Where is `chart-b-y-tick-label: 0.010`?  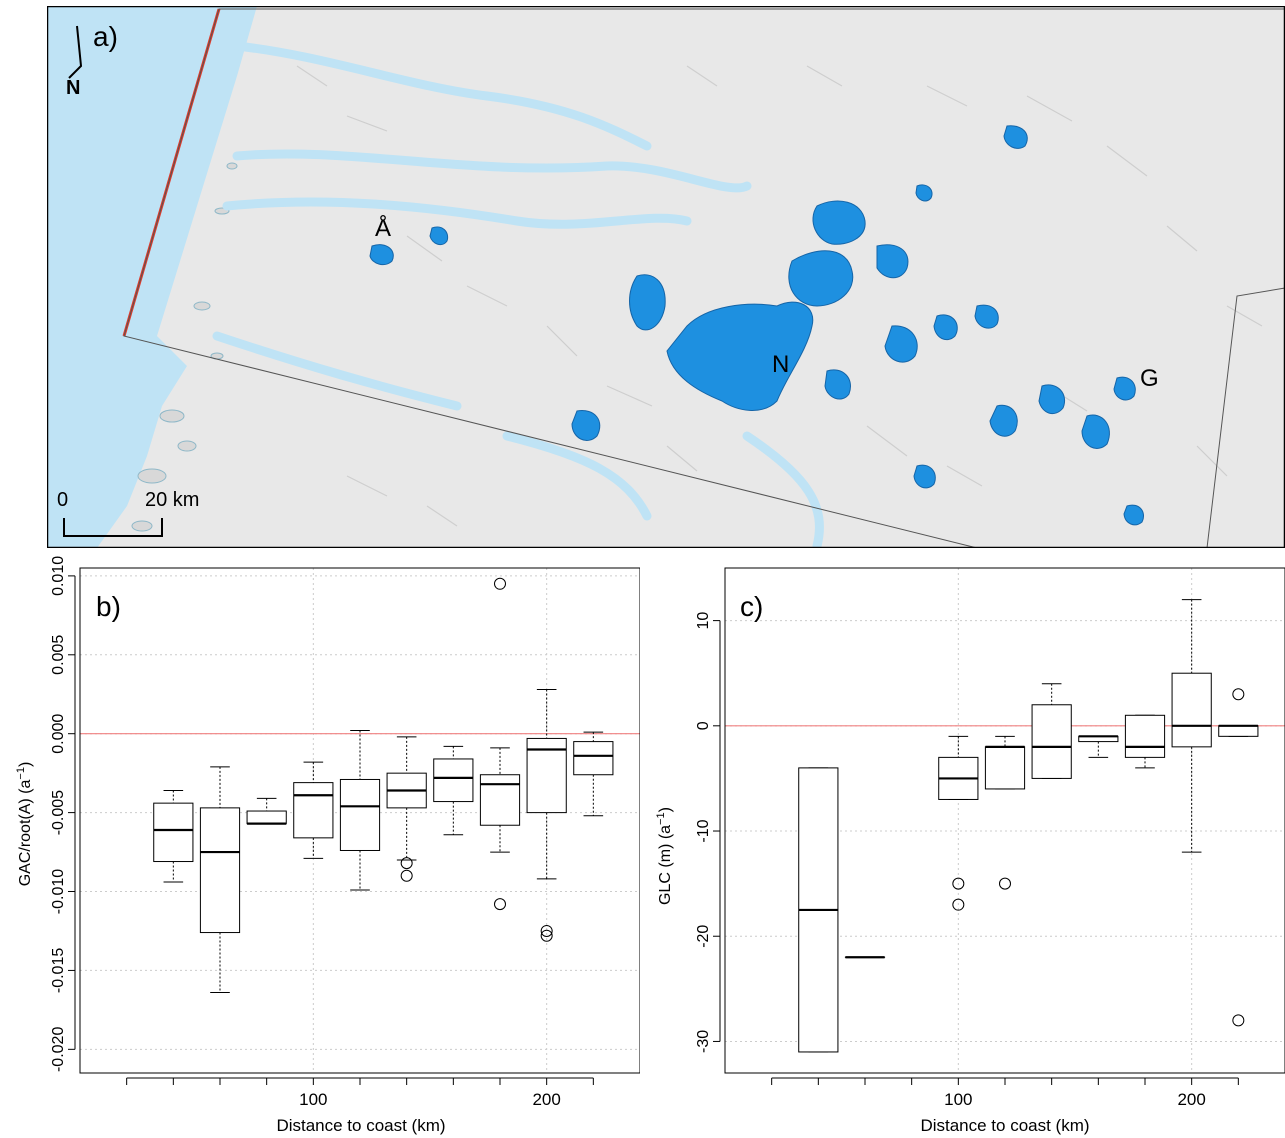
chart-b-y-tick-label: 0.010 is located at coordinates (58, 576).